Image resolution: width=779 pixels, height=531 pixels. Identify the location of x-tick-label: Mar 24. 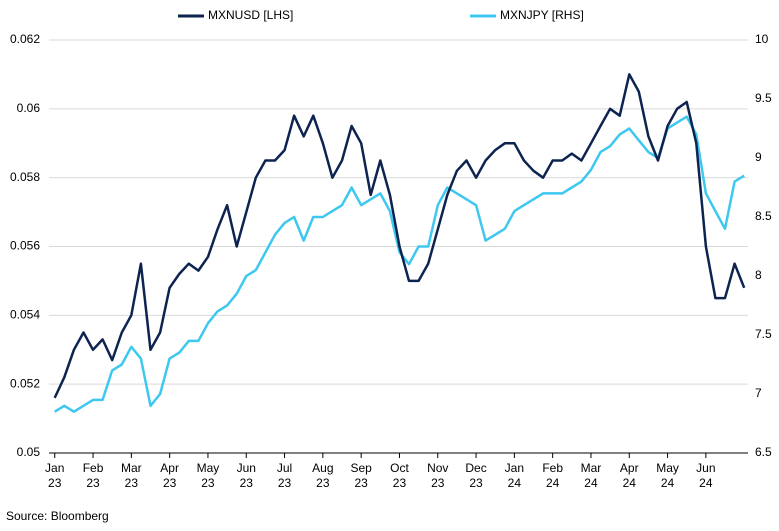
(591, 475).